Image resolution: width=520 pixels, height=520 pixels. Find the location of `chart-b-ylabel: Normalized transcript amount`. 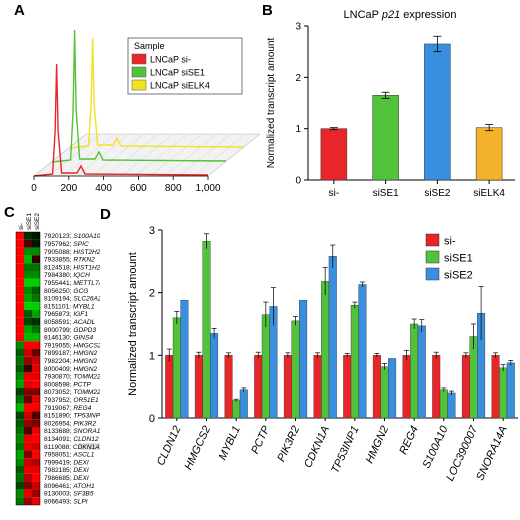

chart-b-ylabel: Normalized transcript amount is located at coordinates (271, 102).